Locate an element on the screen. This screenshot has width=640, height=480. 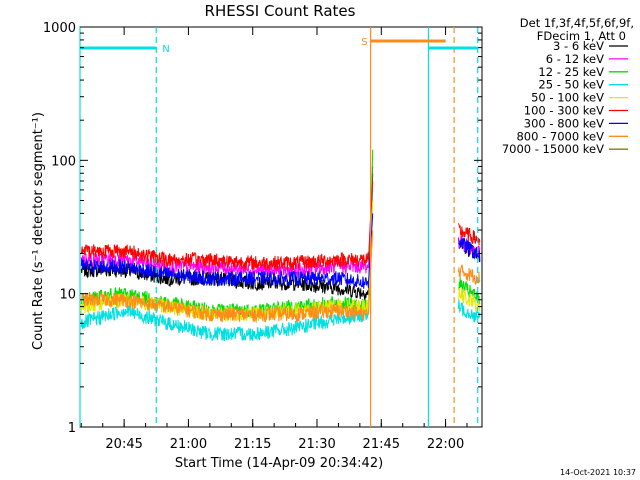
attenuator-label-0: N is located at coordinates (165, 49).